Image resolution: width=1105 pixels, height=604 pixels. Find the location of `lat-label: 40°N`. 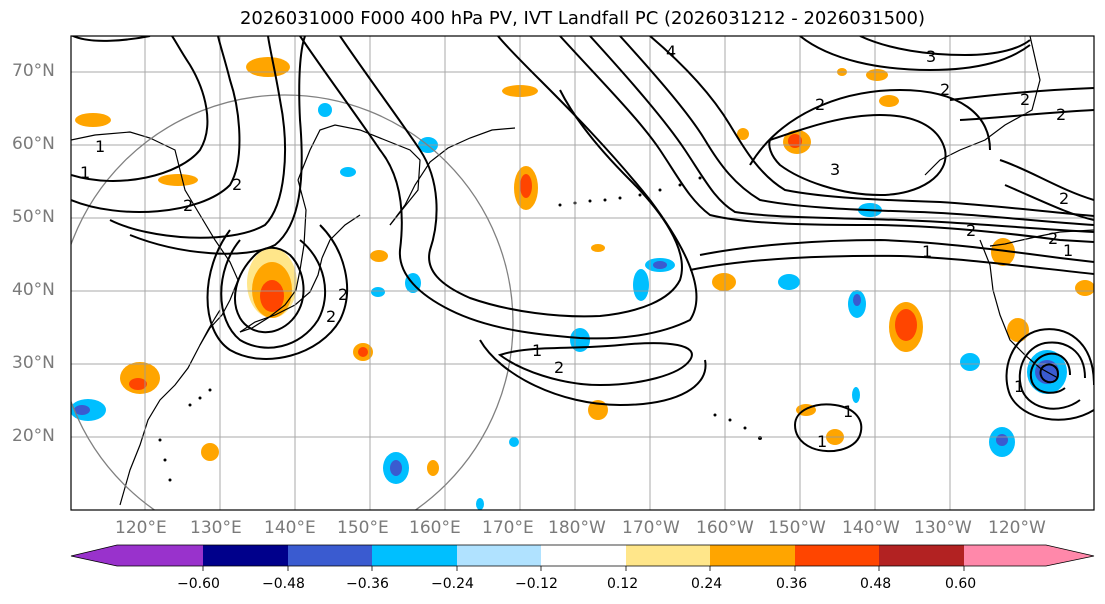

lat-label: 40°N is located at coordinates (33, 290).